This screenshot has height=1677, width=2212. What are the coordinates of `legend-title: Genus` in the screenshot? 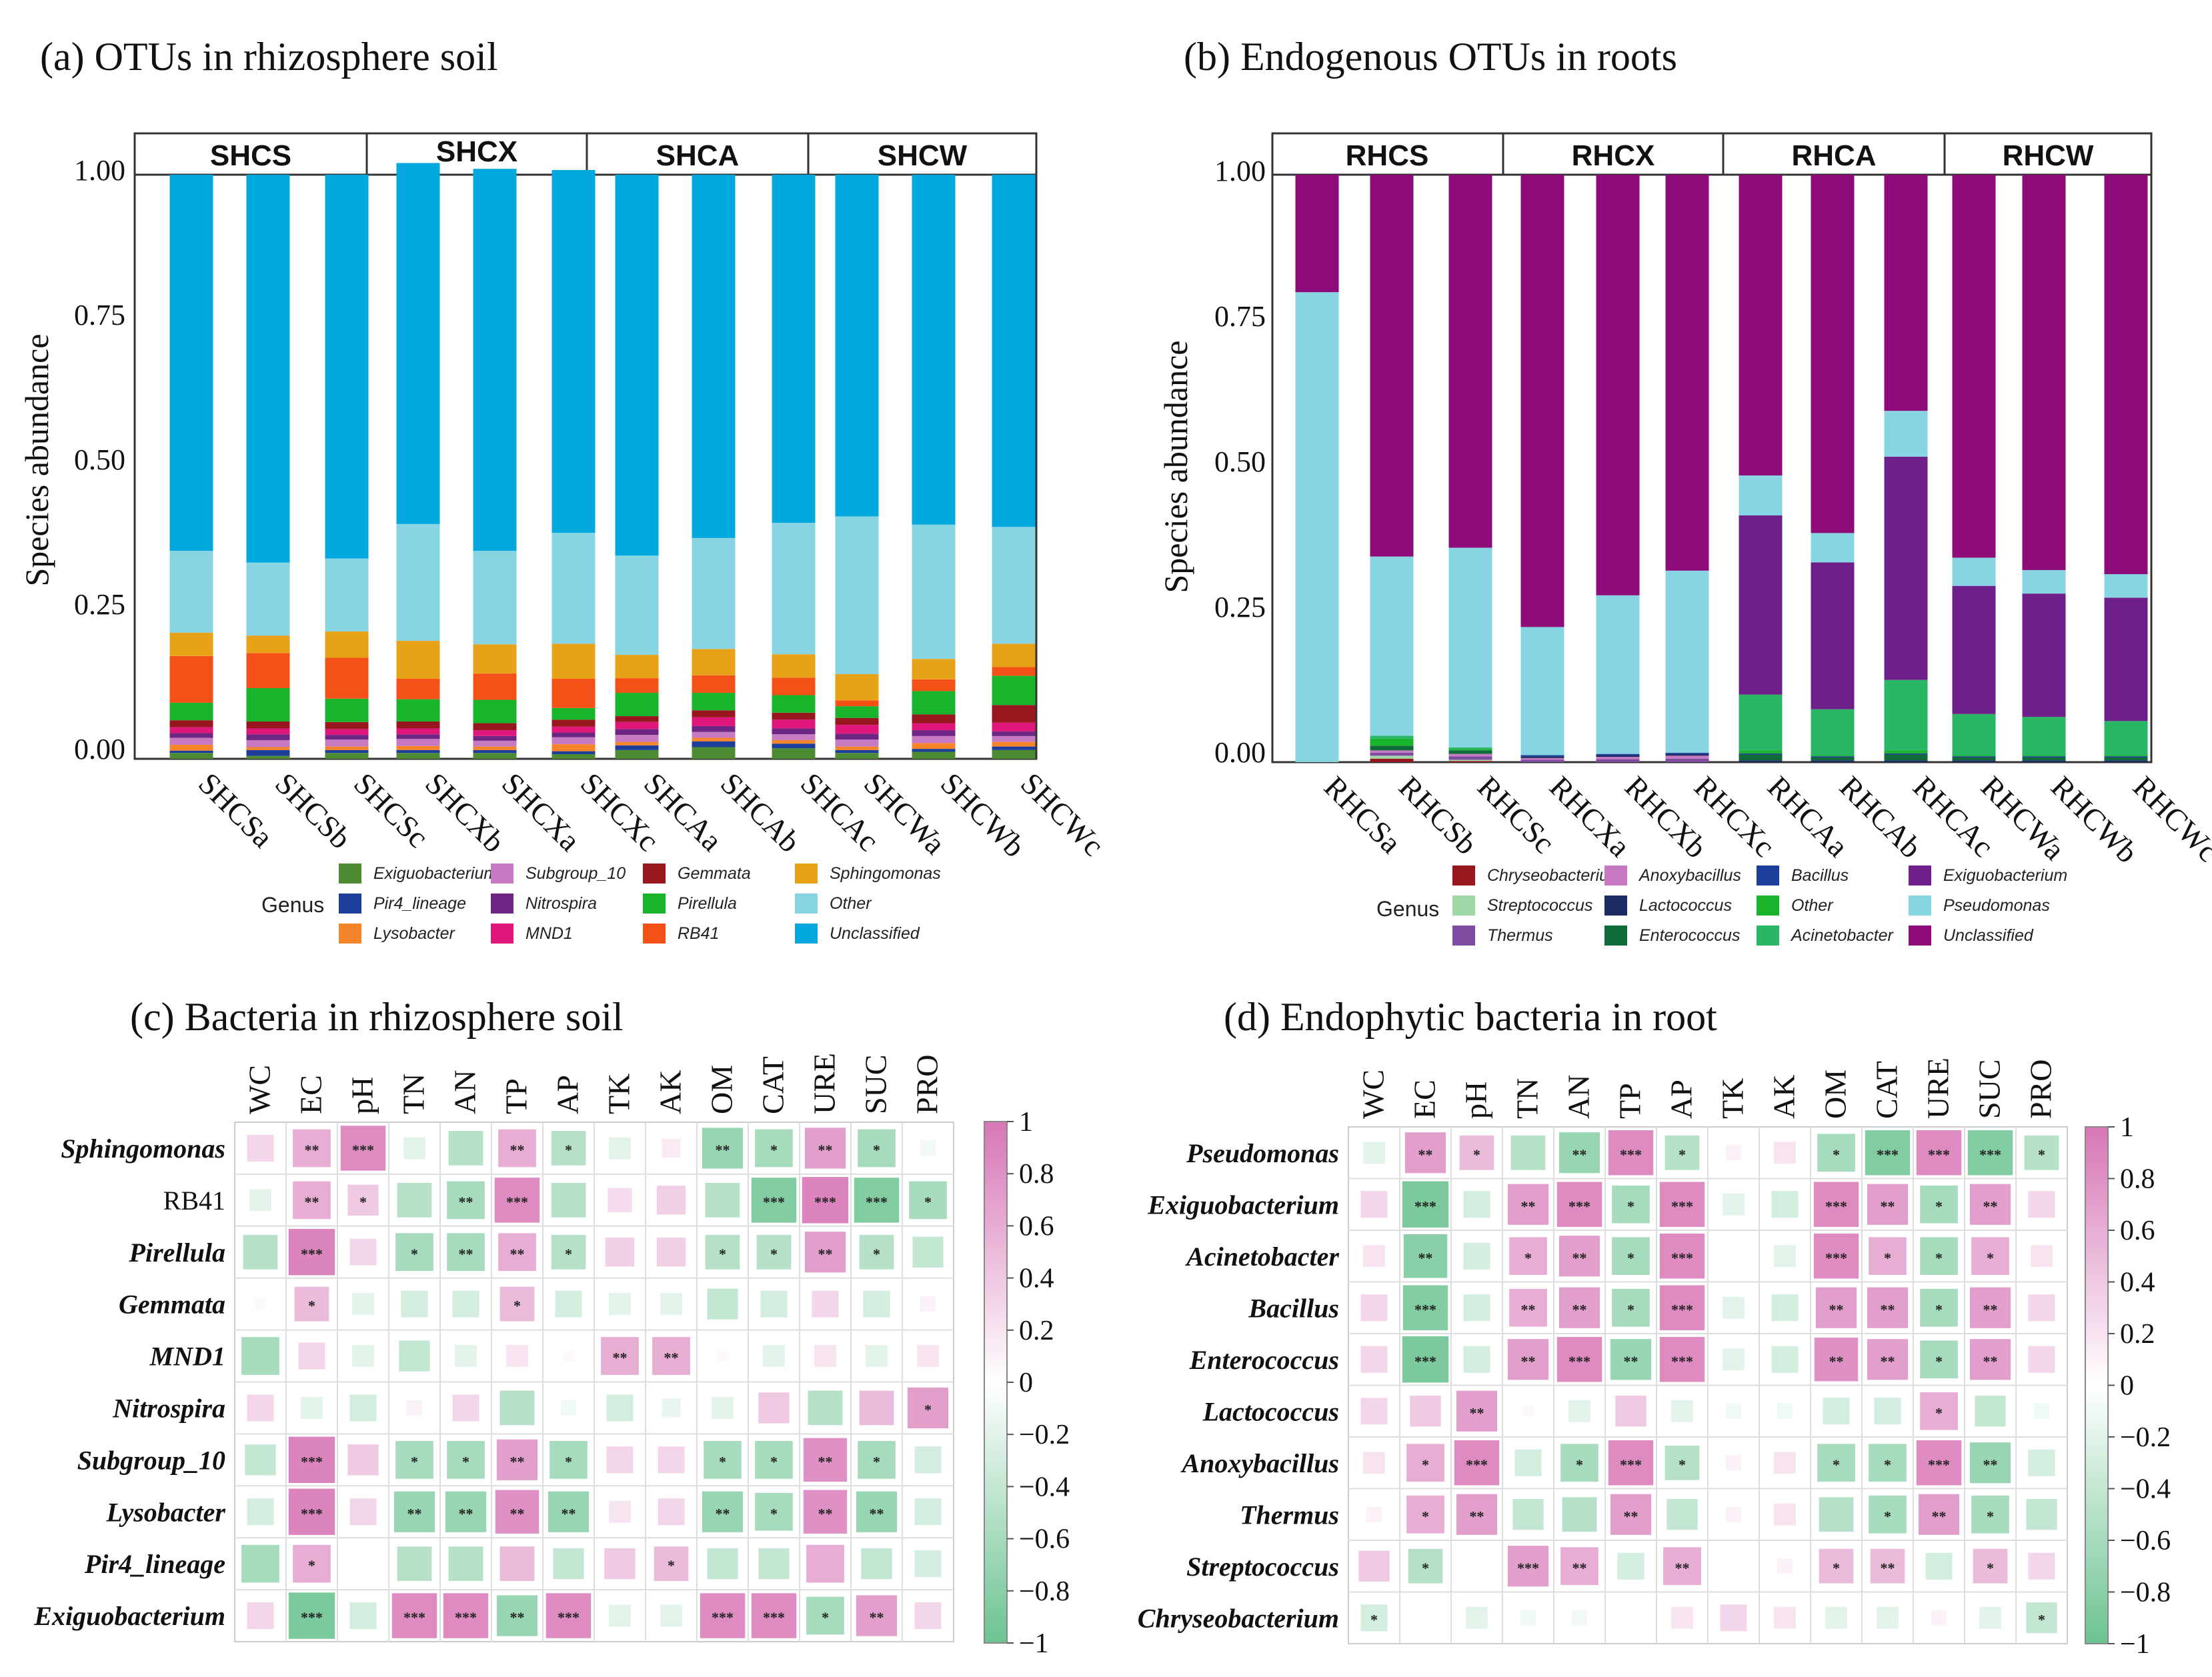 It's located at (1407, 909).